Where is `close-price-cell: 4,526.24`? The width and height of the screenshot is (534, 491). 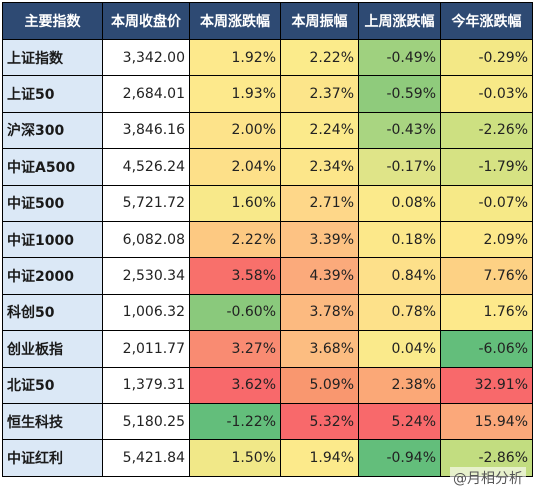
close-price-cell: 4,526.24 is located at coordinates (146, 167).